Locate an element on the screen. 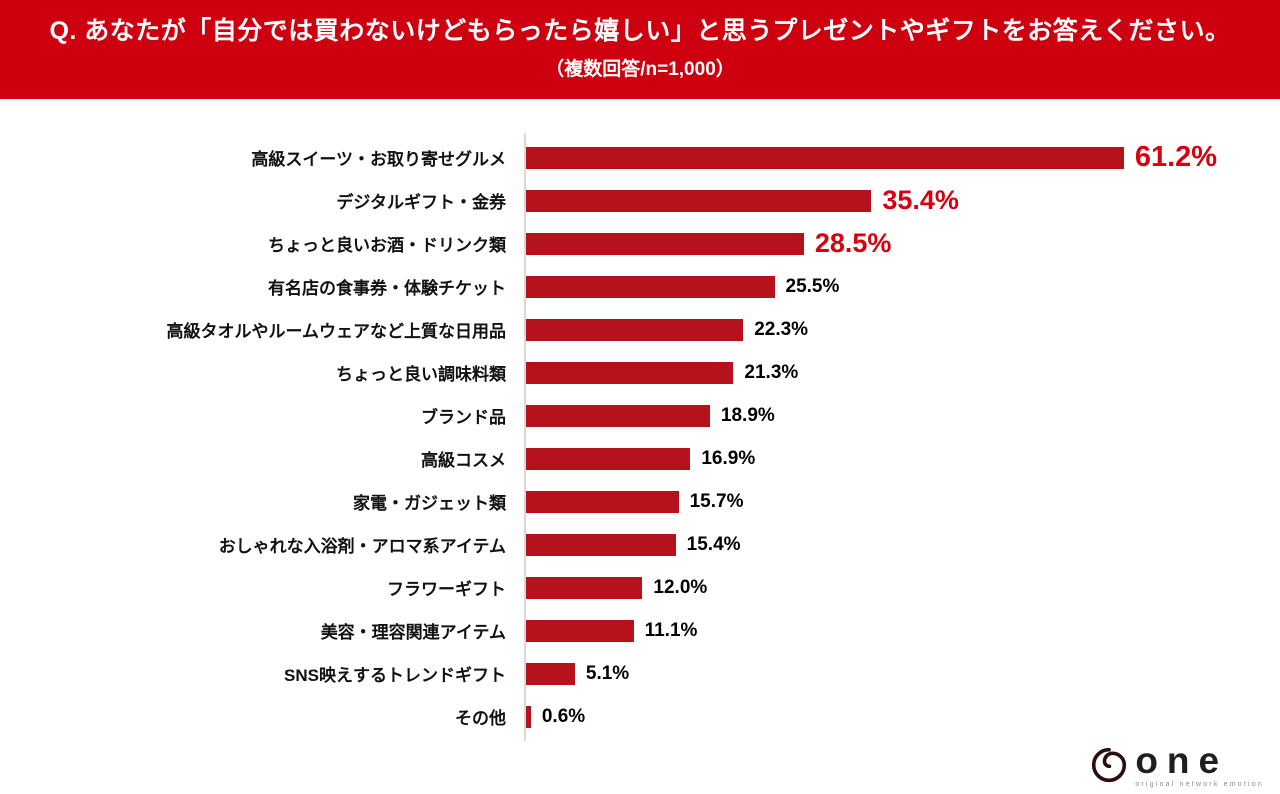 Image resolution: width=1280 pixels, height=794 pixels. bar-track: 28.5% is located at coordinates (708, 243).